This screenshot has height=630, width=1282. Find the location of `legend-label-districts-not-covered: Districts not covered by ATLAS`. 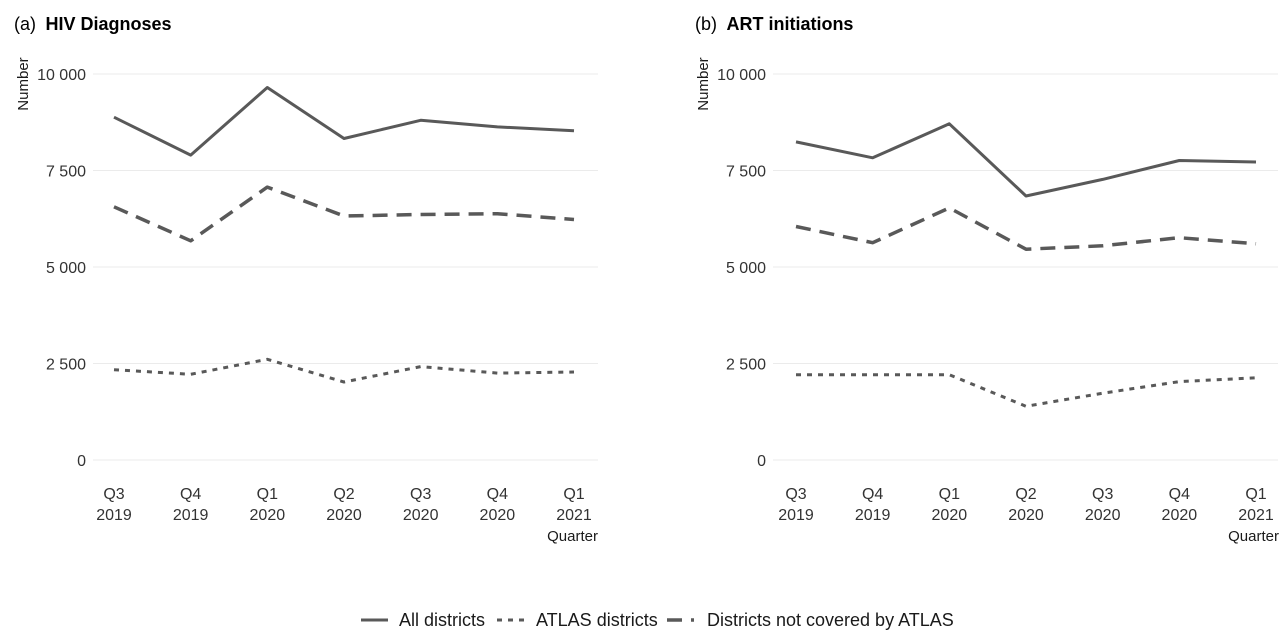

legend-label-districts-not-covered: Districts not covered by ATLAS is located at coordinates (830, 620).